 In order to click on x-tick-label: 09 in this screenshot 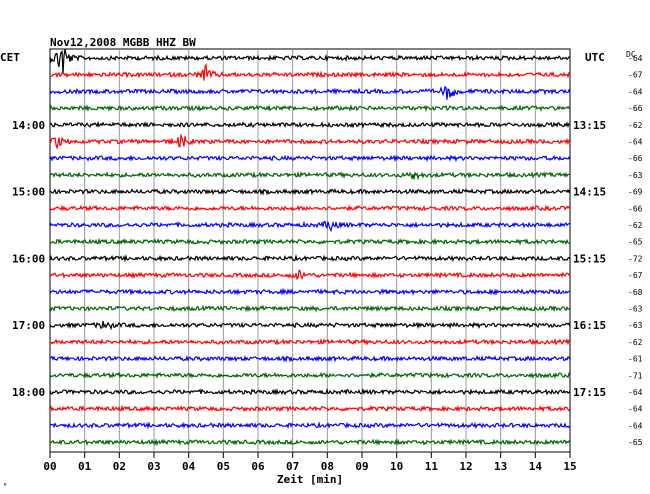, I will do `click(361, 466)`.